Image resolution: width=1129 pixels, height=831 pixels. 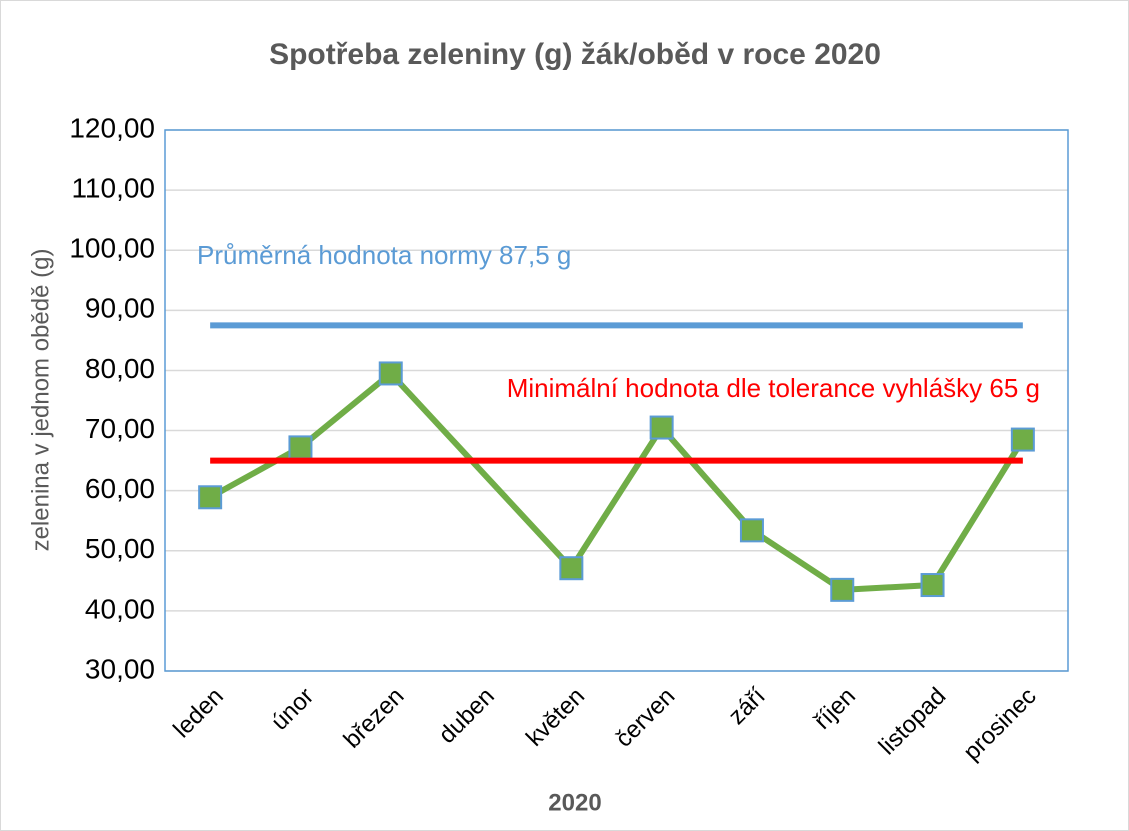 I want to click on y-tick-label: 50,00, so click(x=120, y=548).